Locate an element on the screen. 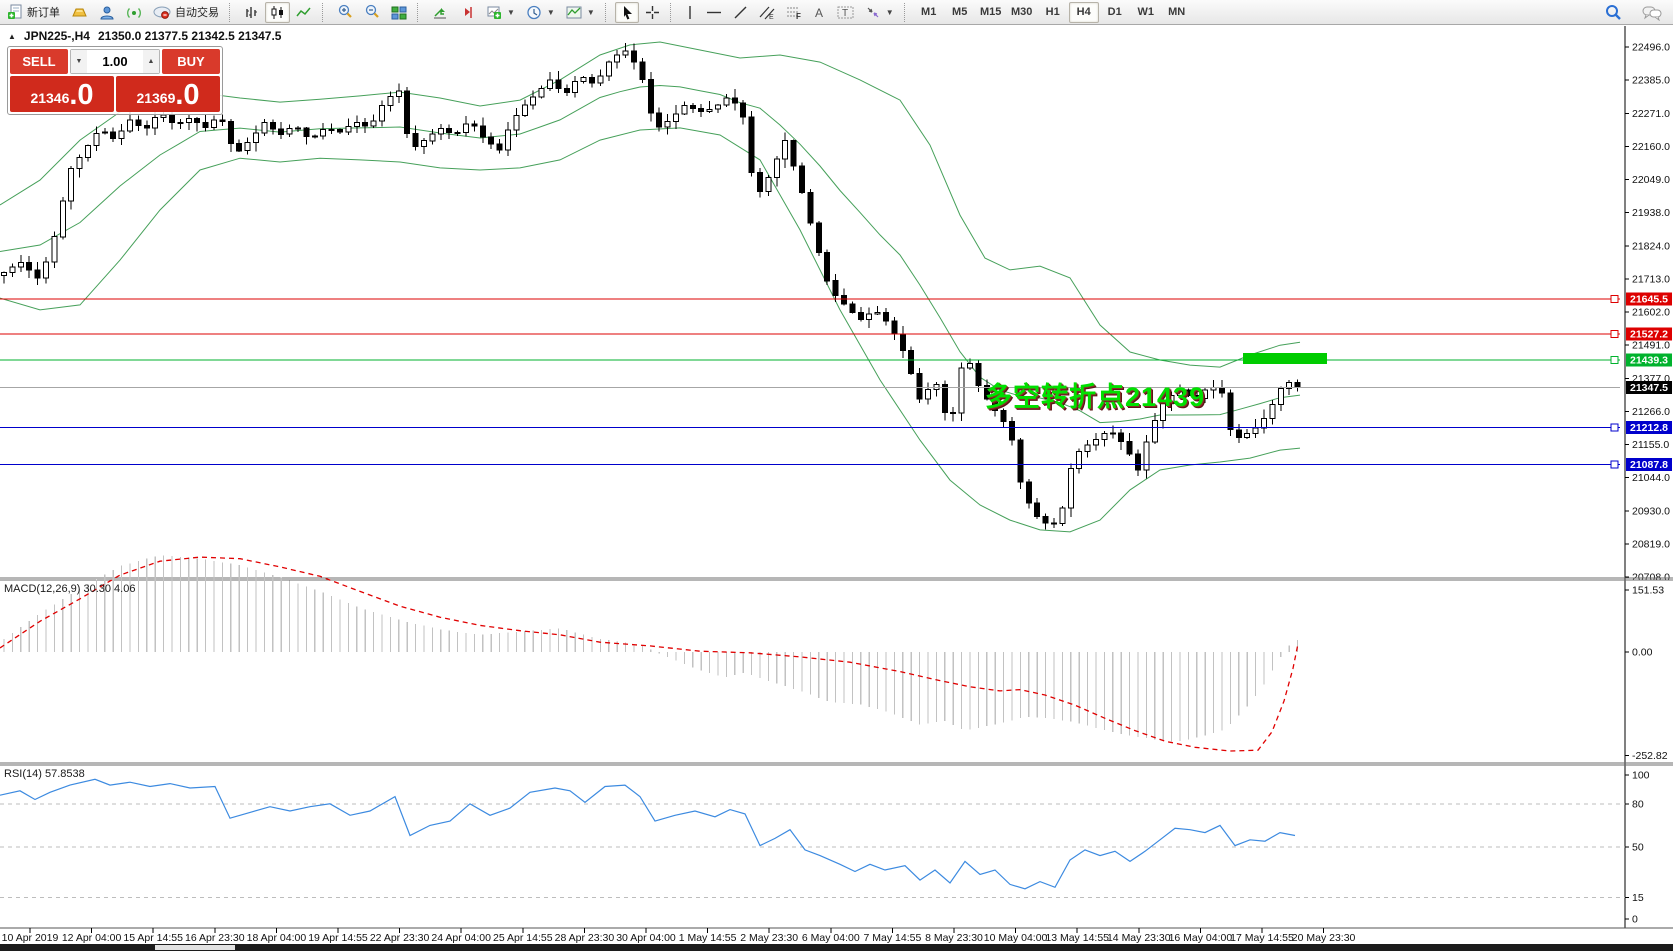  auto-scroll-icon is located at coordinates (440, 12).